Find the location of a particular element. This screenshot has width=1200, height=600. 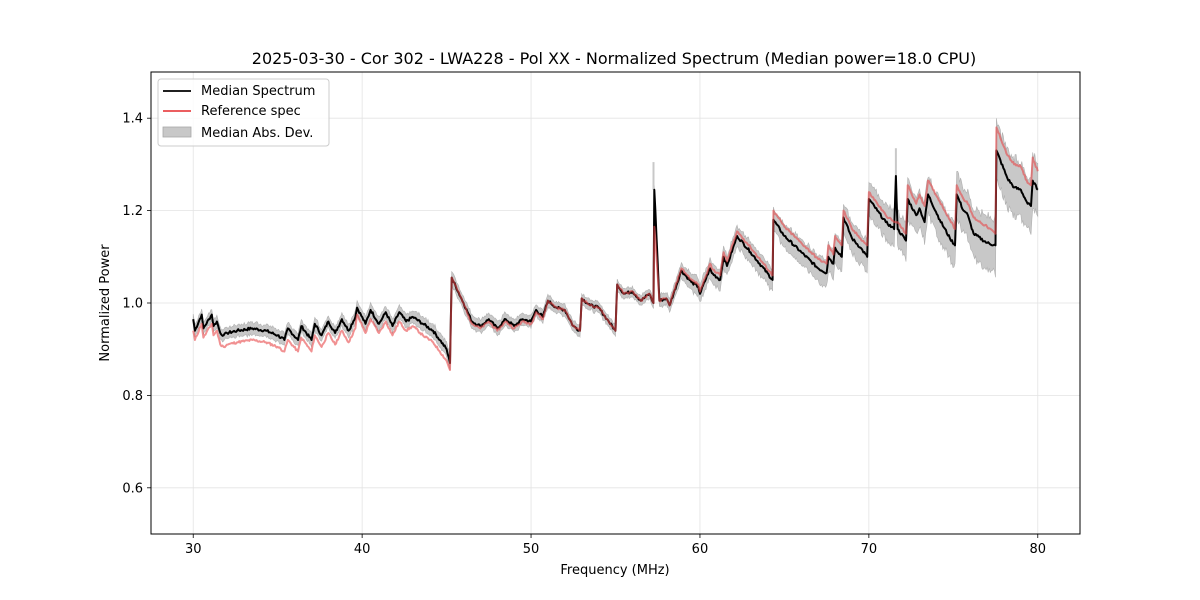

x-tick-label: 80 is located at coordinates (1037, 549).